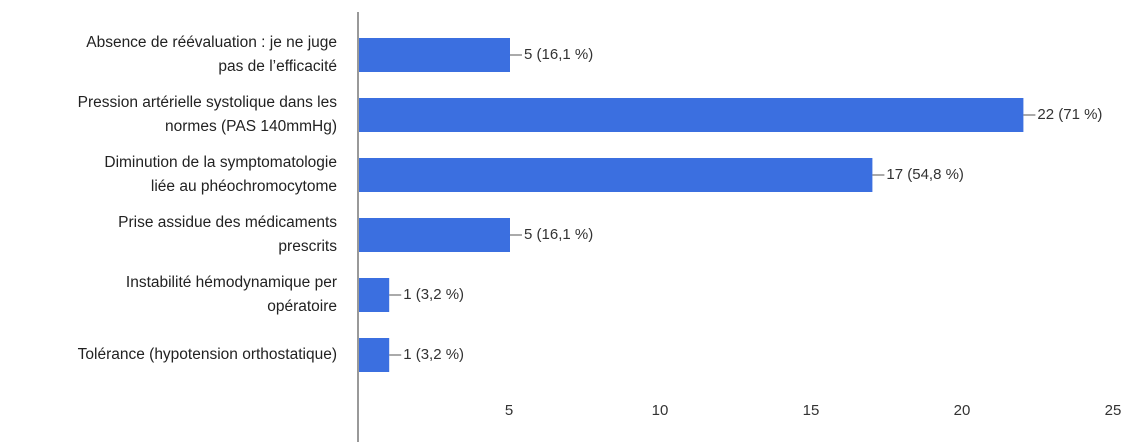  Describe the element at coordinates (207, 354) in the screenshot. I see `category-label: Tolérance (hypotension orthostatique)` at that location.